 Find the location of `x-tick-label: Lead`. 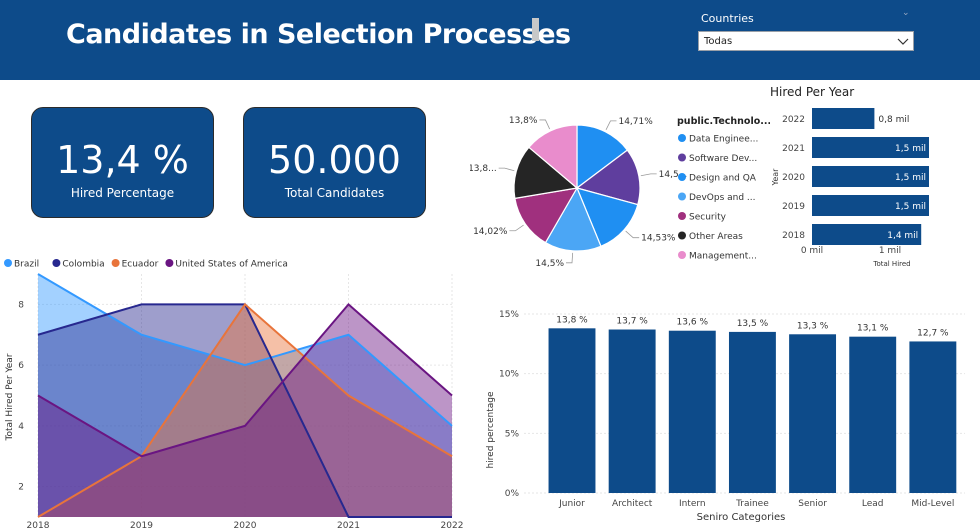

x-tick-label: Lead is located at coordinates (873, 504).